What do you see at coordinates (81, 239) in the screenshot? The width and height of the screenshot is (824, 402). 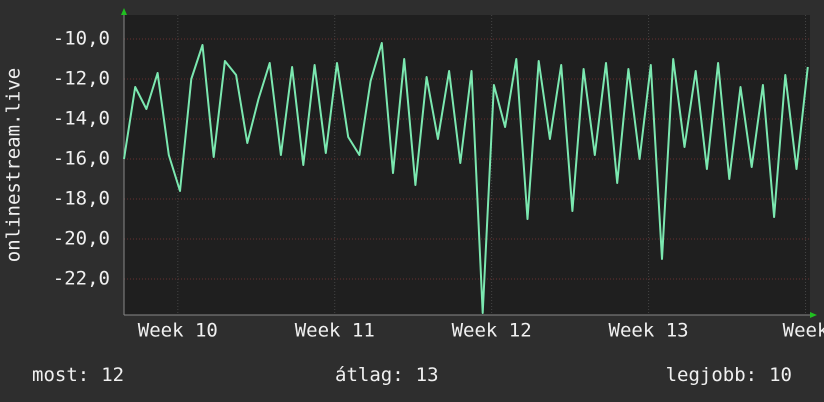 I see `y-tick-label: -20,0` at bounding box center [81, 239].